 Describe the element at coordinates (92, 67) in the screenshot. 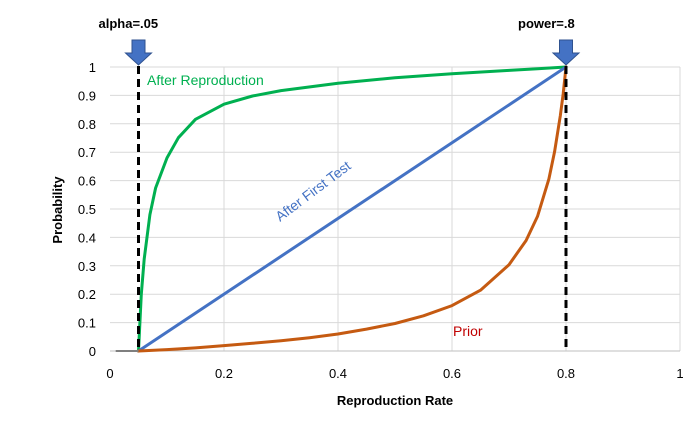

I see `y-tick-label: 1` at that location.